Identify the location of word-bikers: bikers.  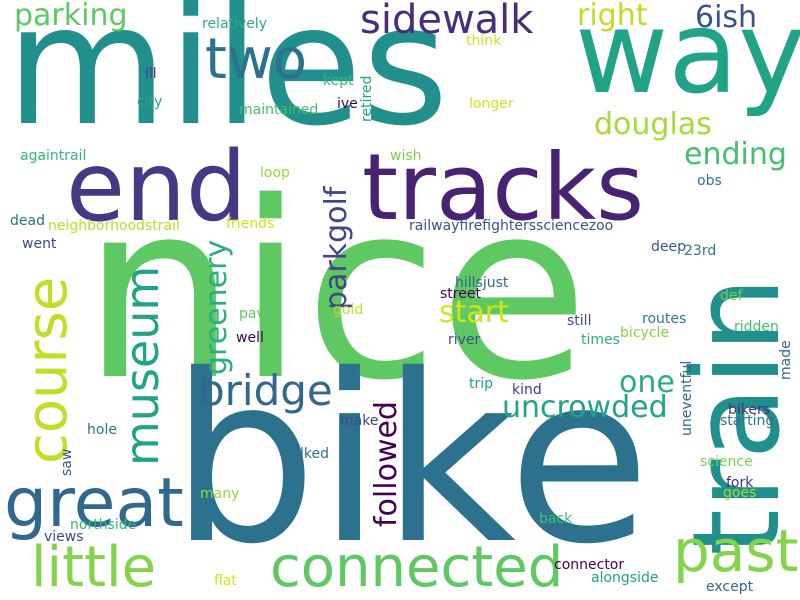
(749, 410).